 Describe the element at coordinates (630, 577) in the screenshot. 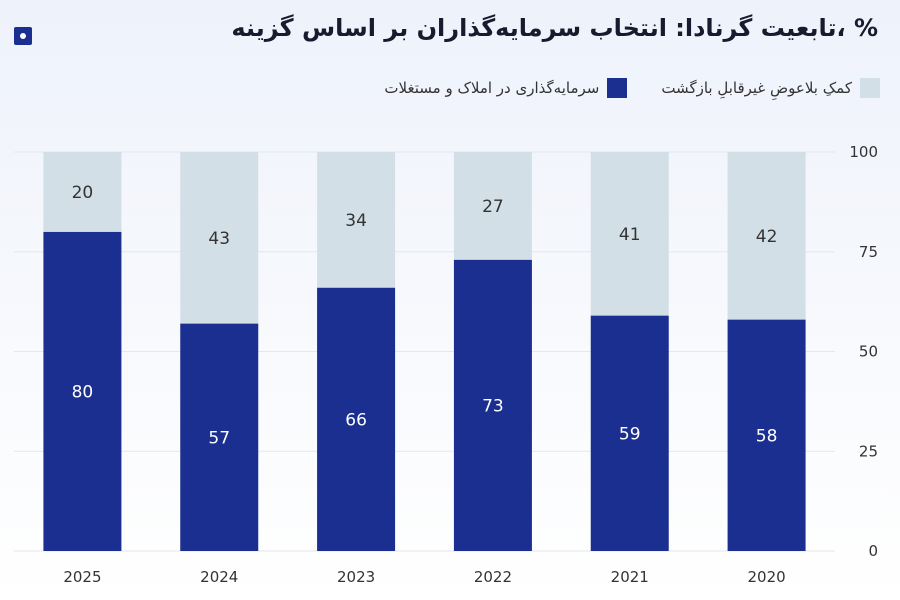

I see `x-tick-label-2021: 2021` at that location.